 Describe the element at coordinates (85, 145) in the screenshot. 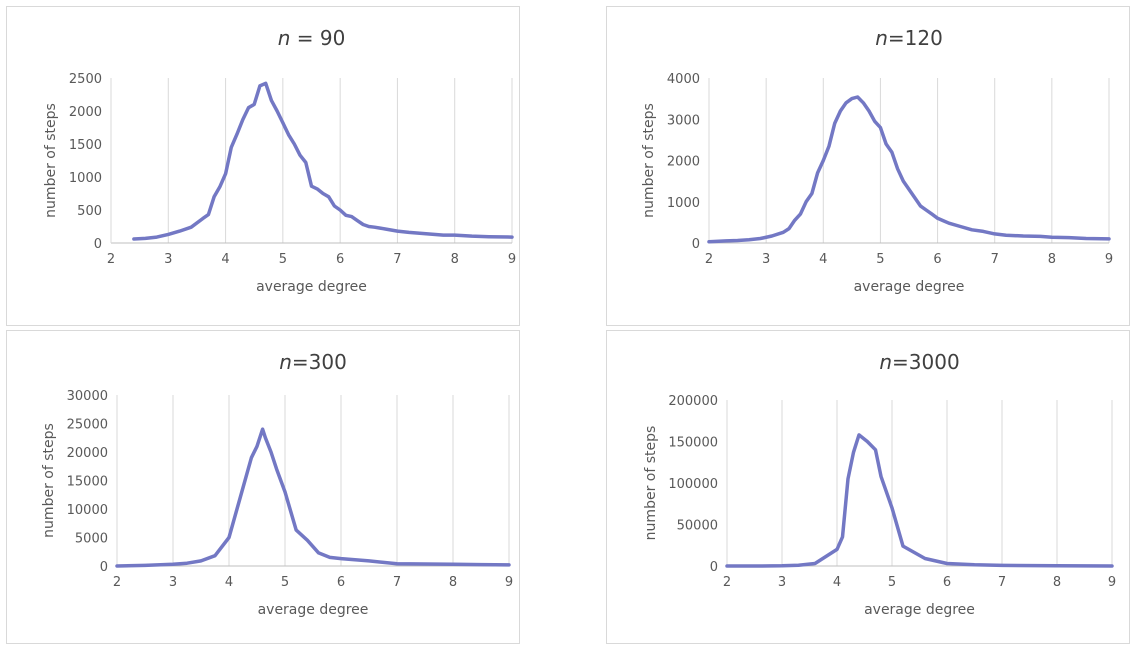

I see `y-tick-label: 1500` at that location.